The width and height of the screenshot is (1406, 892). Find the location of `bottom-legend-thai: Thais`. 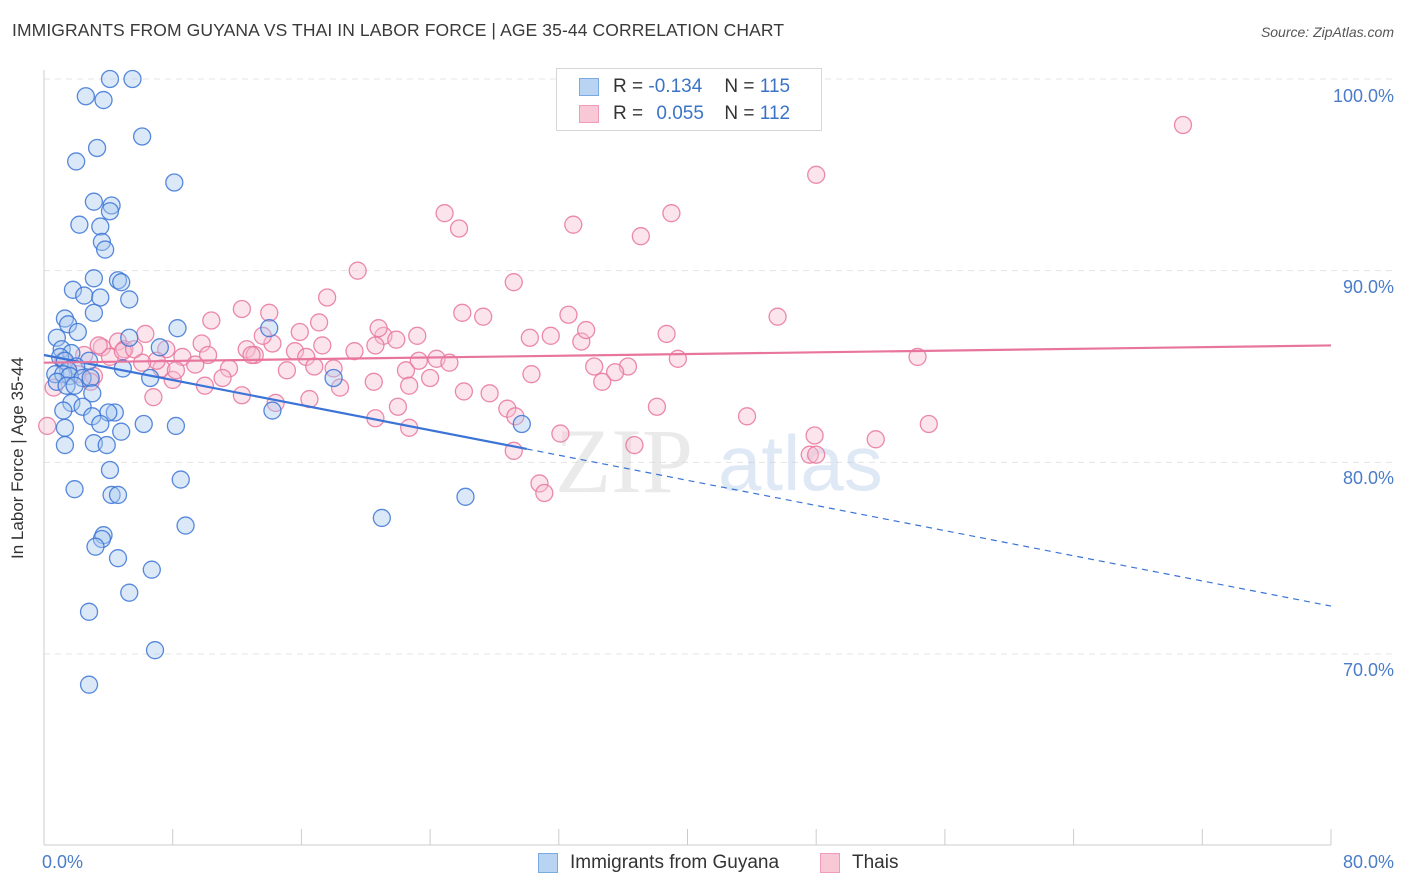

bottom-legend-thai: Thais is located at coordinates (859, 863).